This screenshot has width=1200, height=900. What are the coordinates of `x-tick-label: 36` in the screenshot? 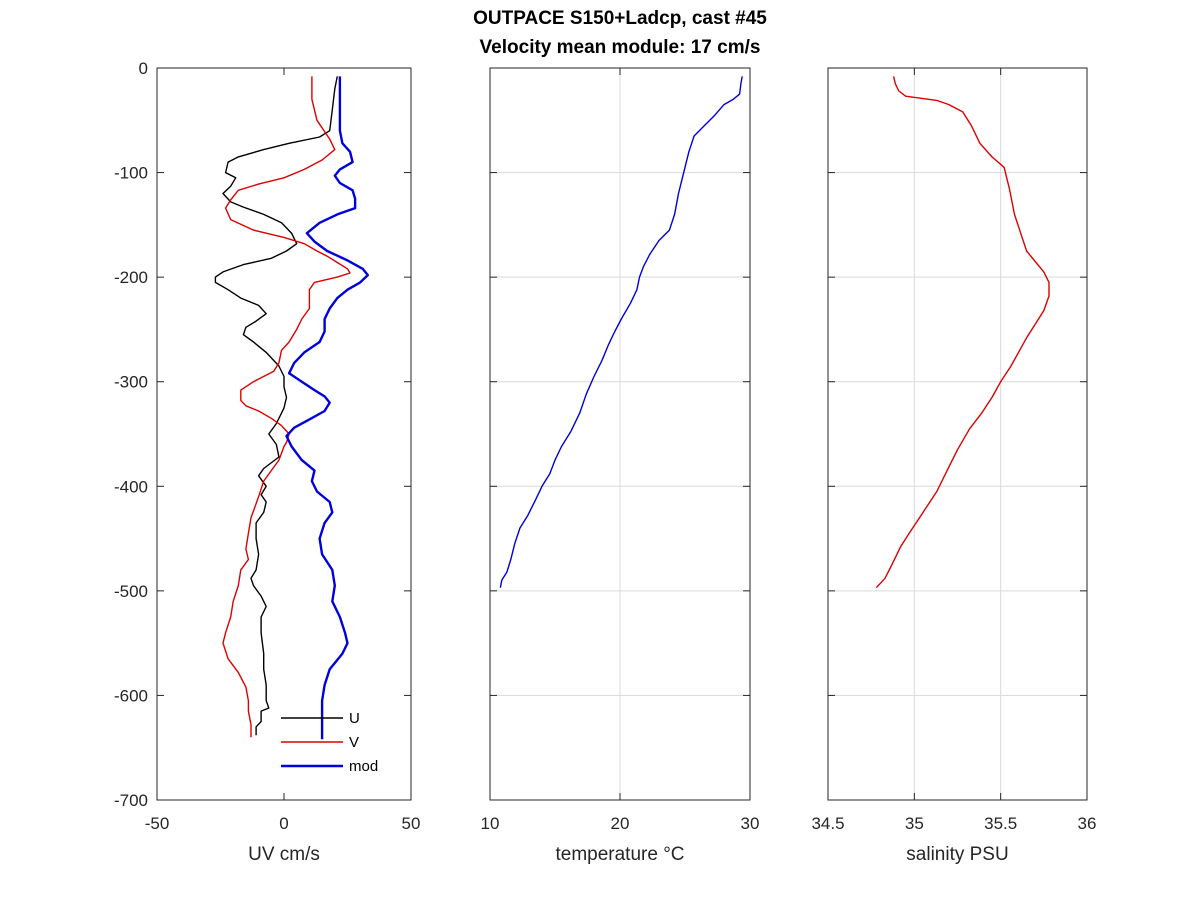 It's located at (1087, 823).